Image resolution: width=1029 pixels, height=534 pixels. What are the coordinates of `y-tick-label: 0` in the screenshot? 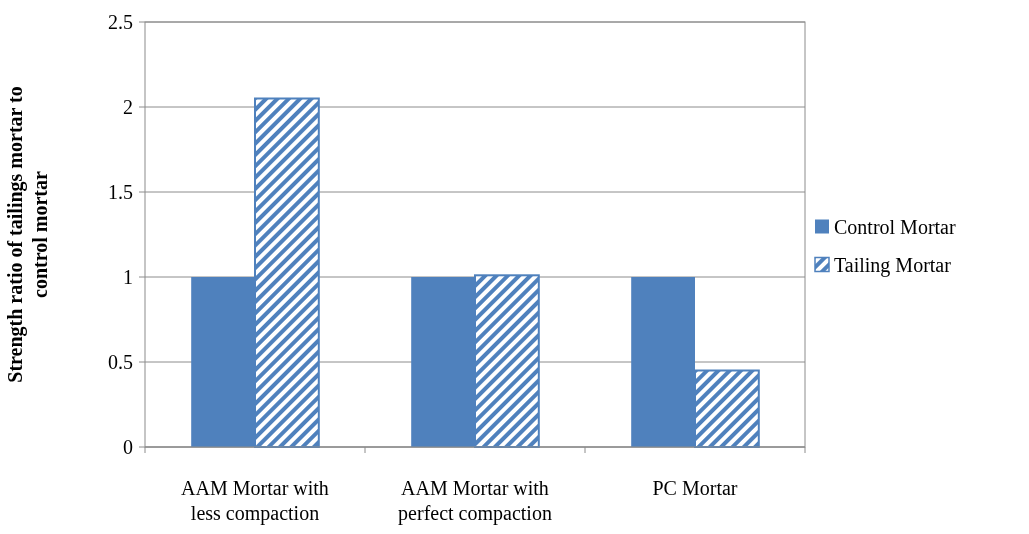 It's located at (128, 447).